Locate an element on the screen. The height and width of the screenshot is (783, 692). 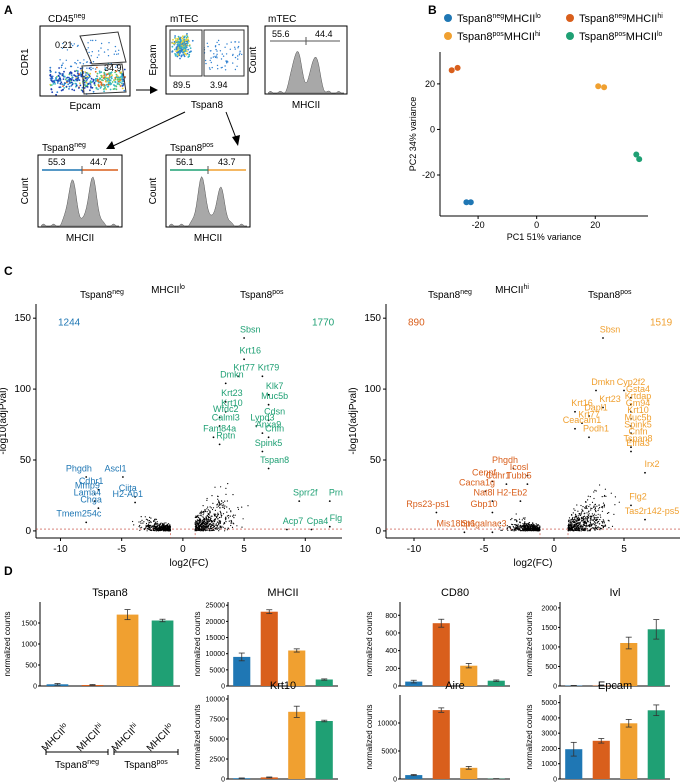
bar-y-tick-label: 1000 is located at coordinates (549, 764).